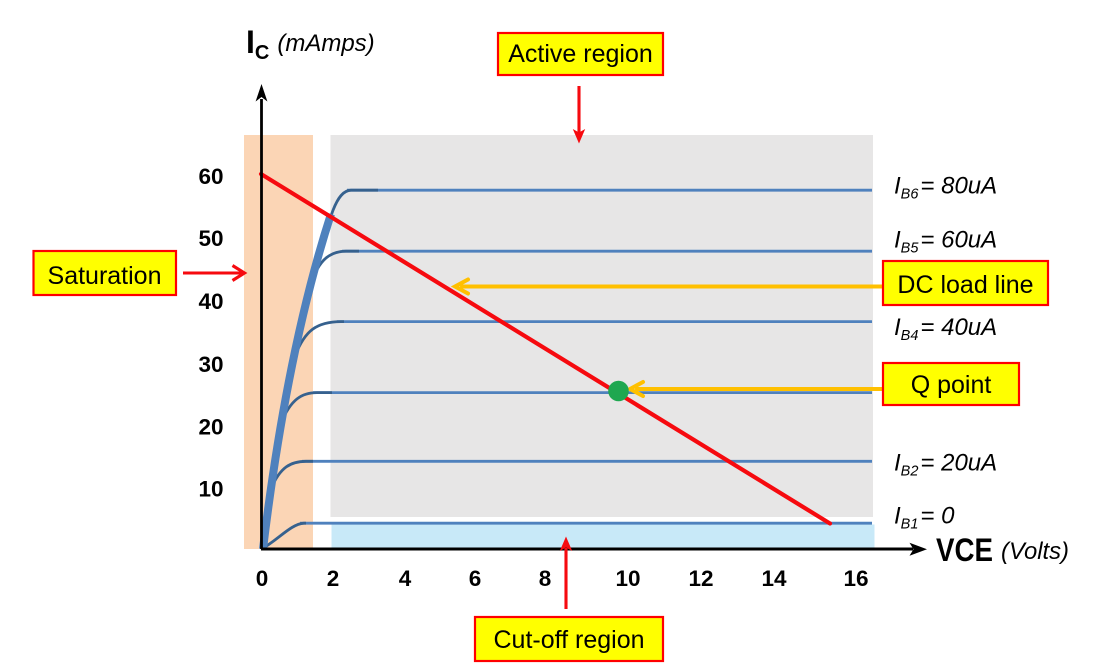 This screenshot has height=669, width=1096. What do you see at coordinates (945, 188) in the screenshot?
I see `svg-text: IB6= 80uA` at bounding box center [945, 188].